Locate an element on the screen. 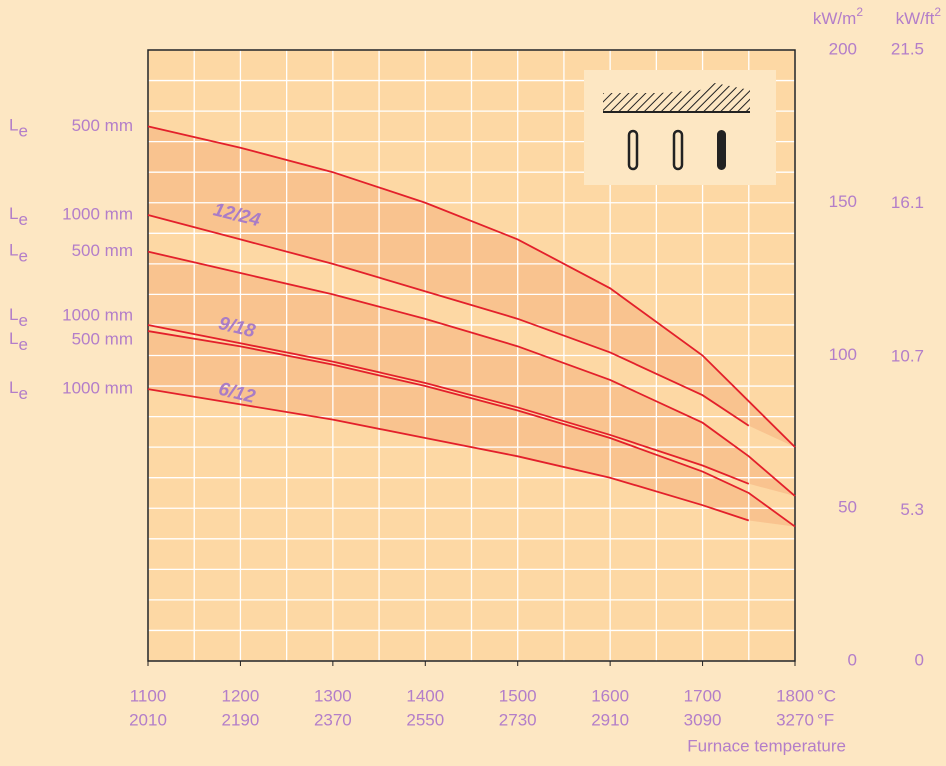 The width and height of the screenshot is (946, 766). y2-tick-label: 5.3 is located at coordinates (912, 509).